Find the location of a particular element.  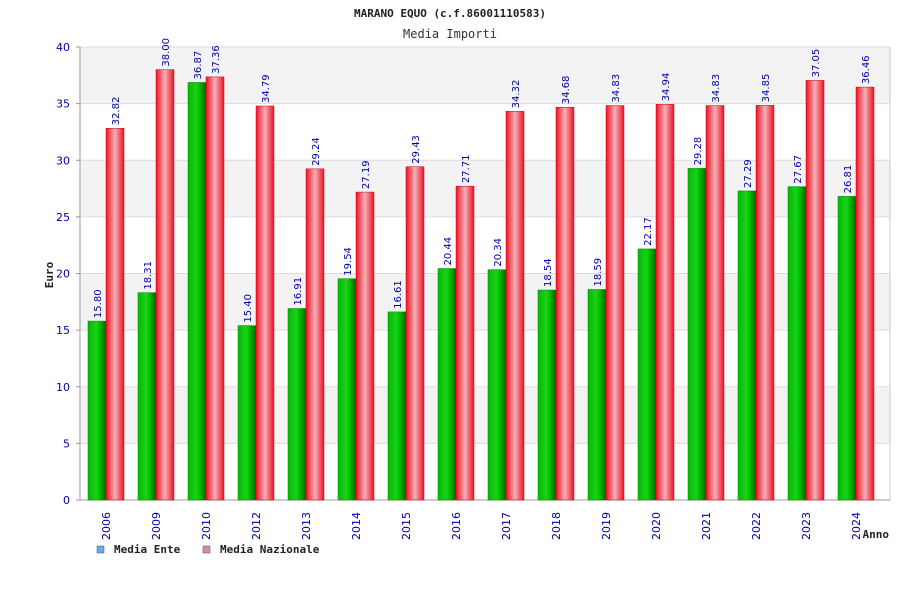

value-label-media-nazionale: 34.79 is located at coordinates (266, 88).